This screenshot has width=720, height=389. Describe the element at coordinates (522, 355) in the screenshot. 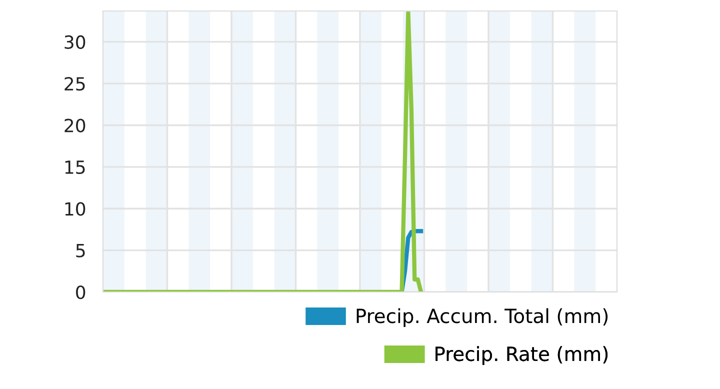

I see `legend-label: Precip. Rate (mm)` at that location.